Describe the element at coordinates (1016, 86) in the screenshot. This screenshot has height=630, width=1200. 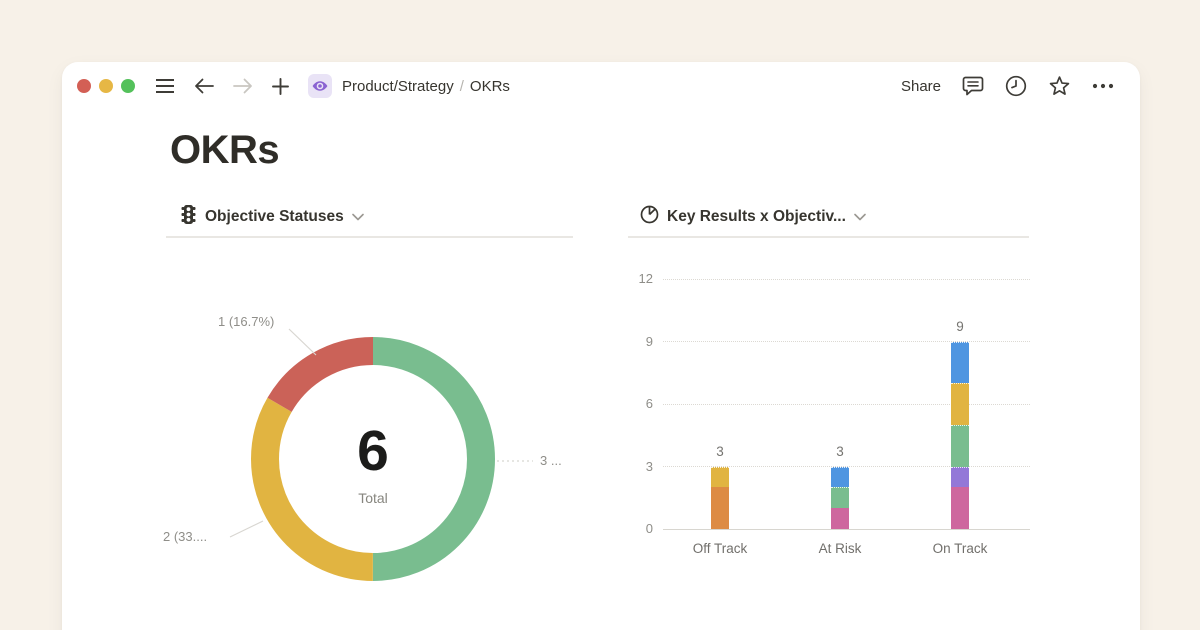
I see `history-clock-icon` at that location.